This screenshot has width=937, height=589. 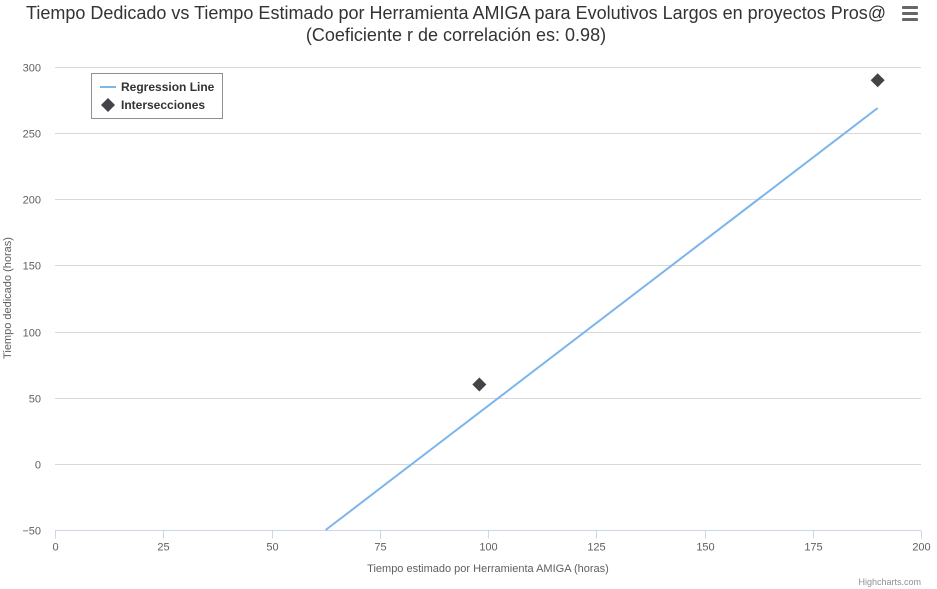 I want to click on y-tick-label: 300, so click(x=32, y=69).